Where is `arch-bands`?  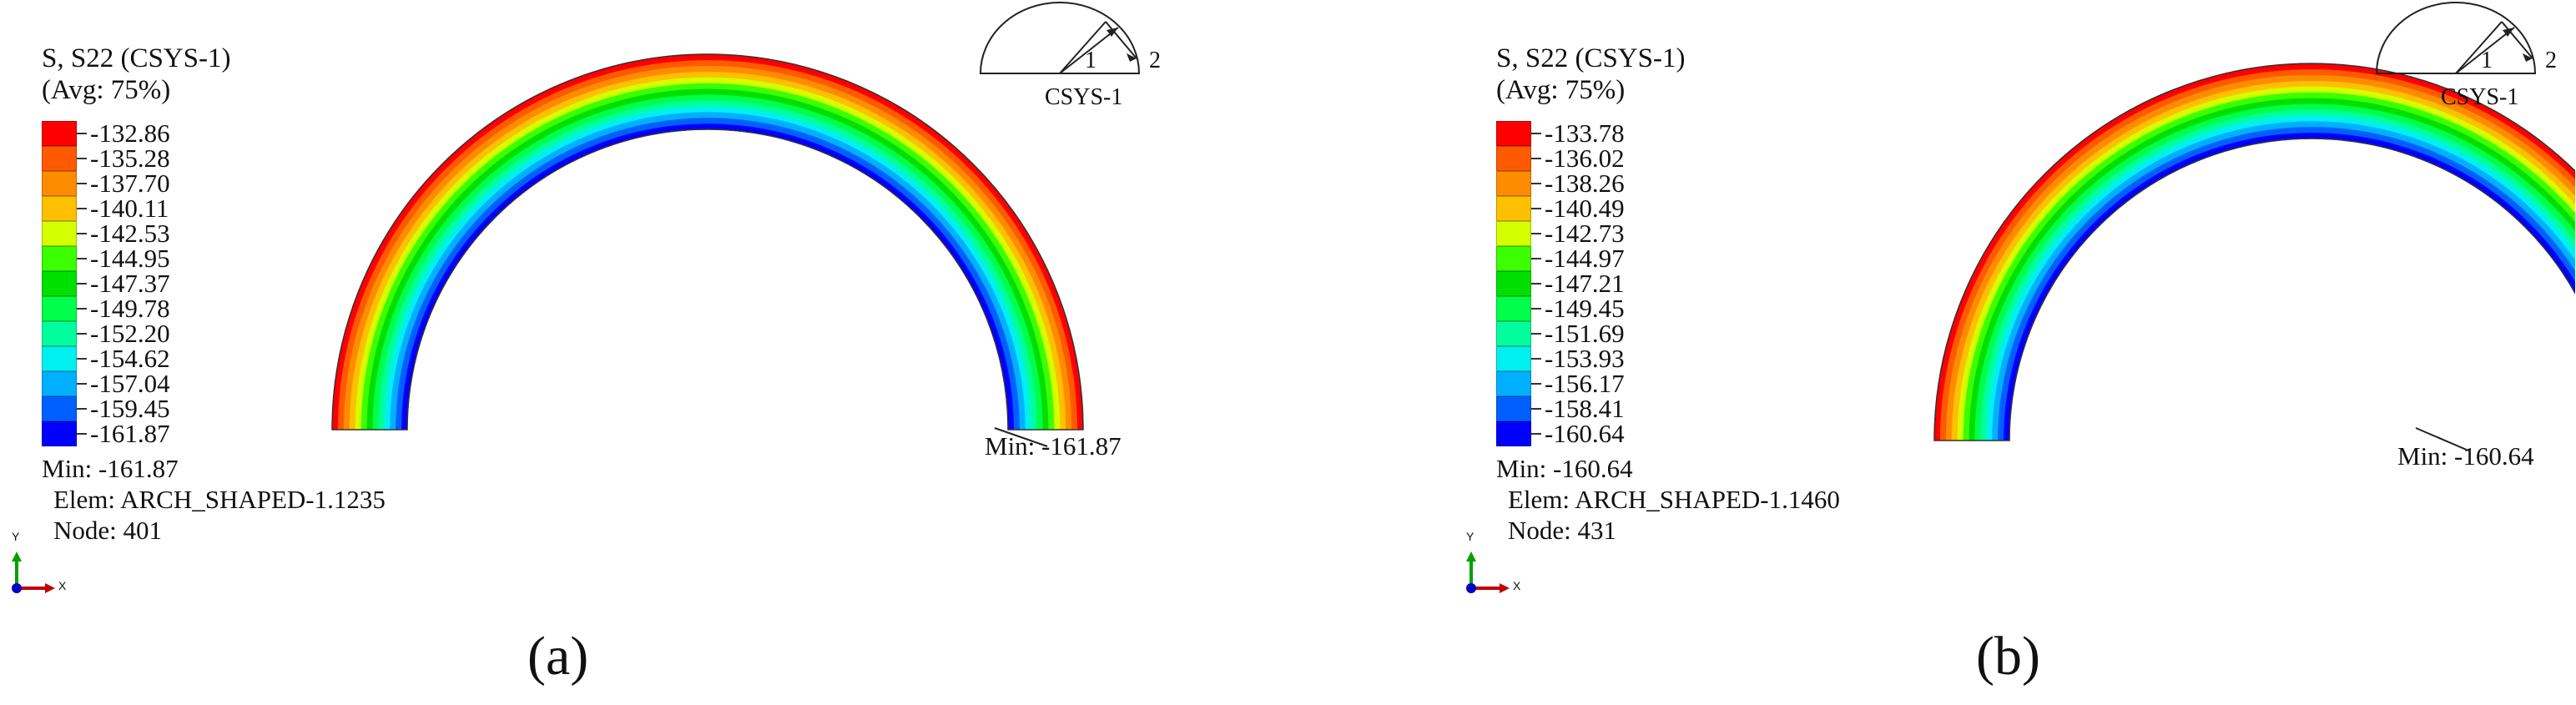 arch-bands is located at coordinates (2254, 252).